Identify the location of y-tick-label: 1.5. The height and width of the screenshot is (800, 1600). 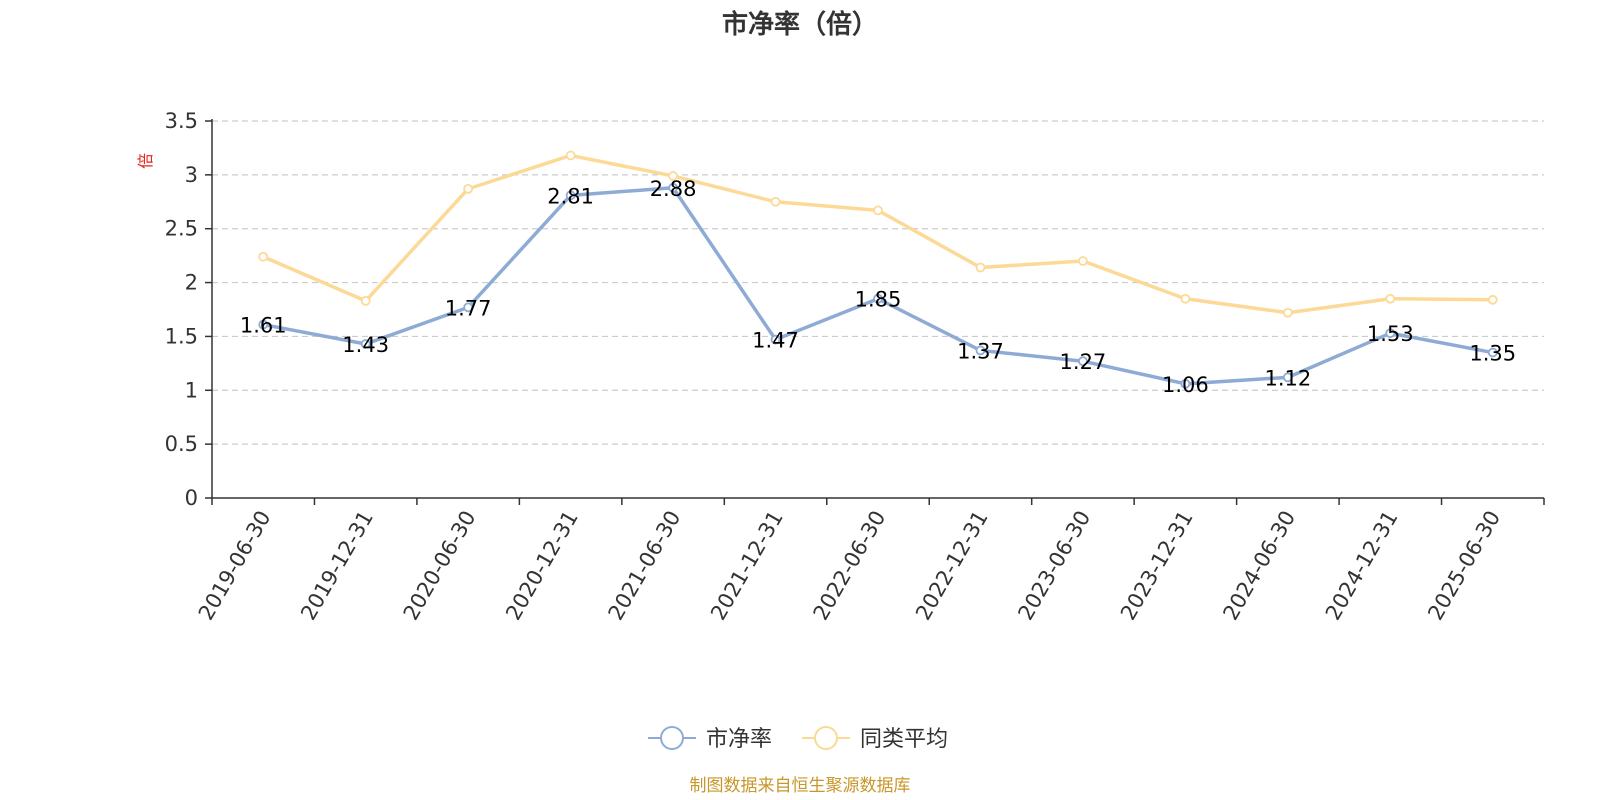
(181, 336).